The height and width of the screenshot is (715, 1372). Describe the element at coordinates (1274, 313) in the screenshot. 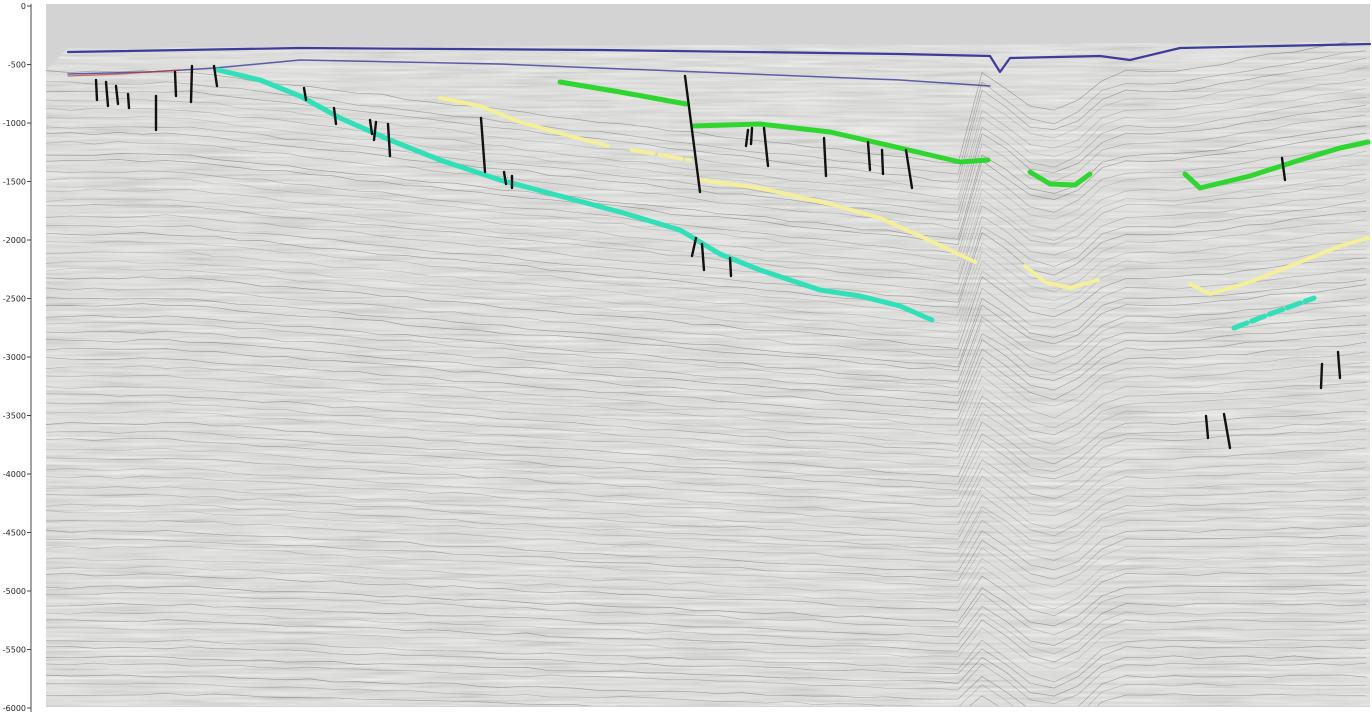

I see `cyan-horizon-line` at that location.